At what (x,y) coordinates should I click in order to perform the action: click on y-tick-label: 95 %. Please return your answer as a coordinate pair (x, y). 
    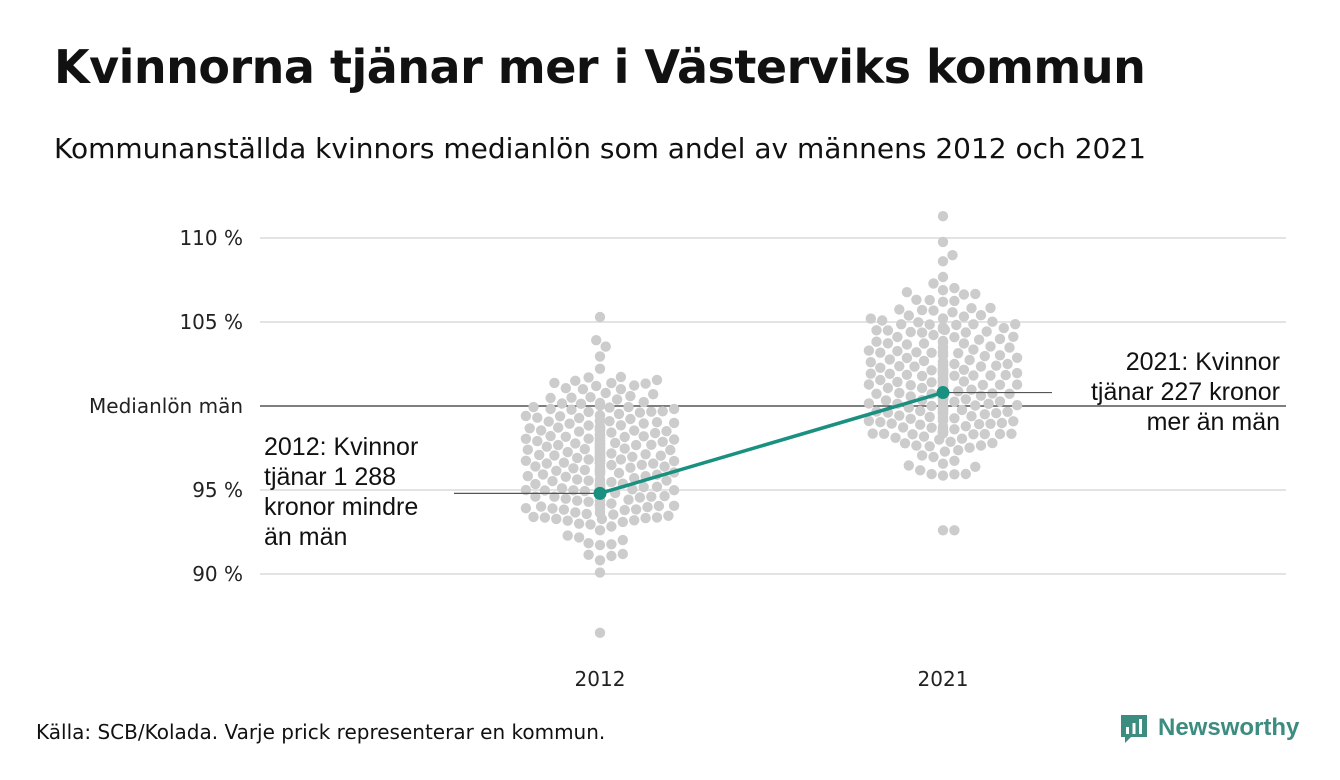
    Looking at the image, I should click on (217, 490).